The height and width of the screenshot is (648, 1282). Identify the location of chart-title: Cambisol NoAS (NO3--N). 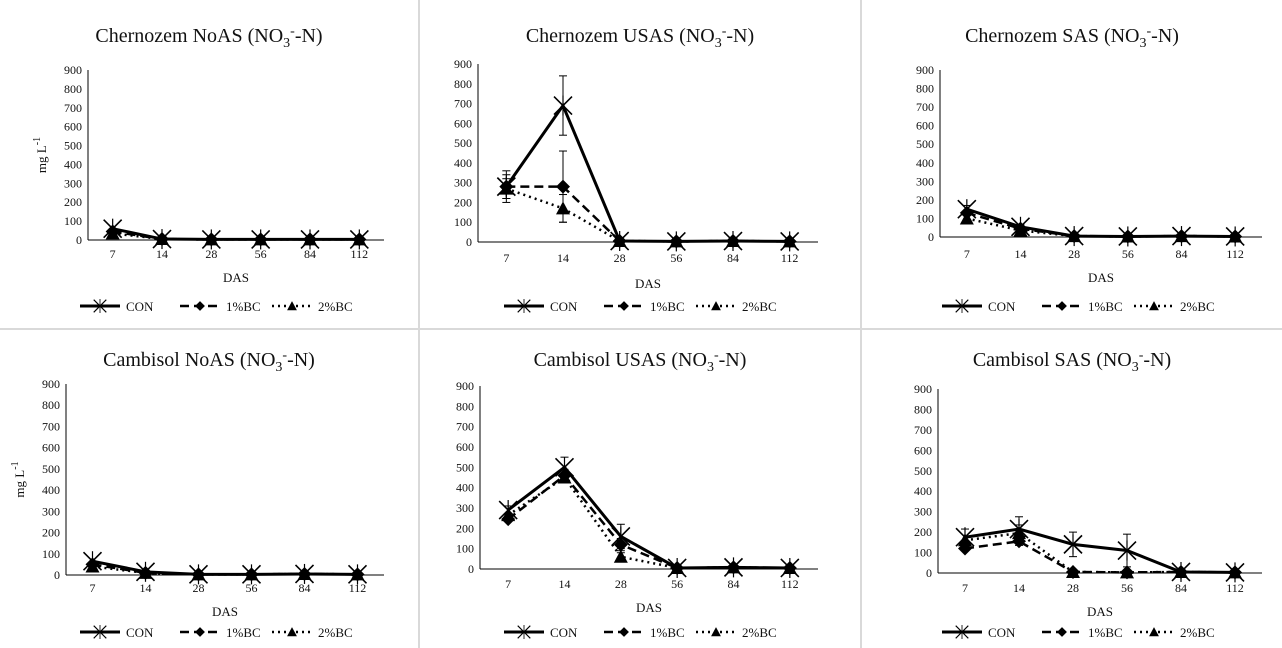
(209, 361).